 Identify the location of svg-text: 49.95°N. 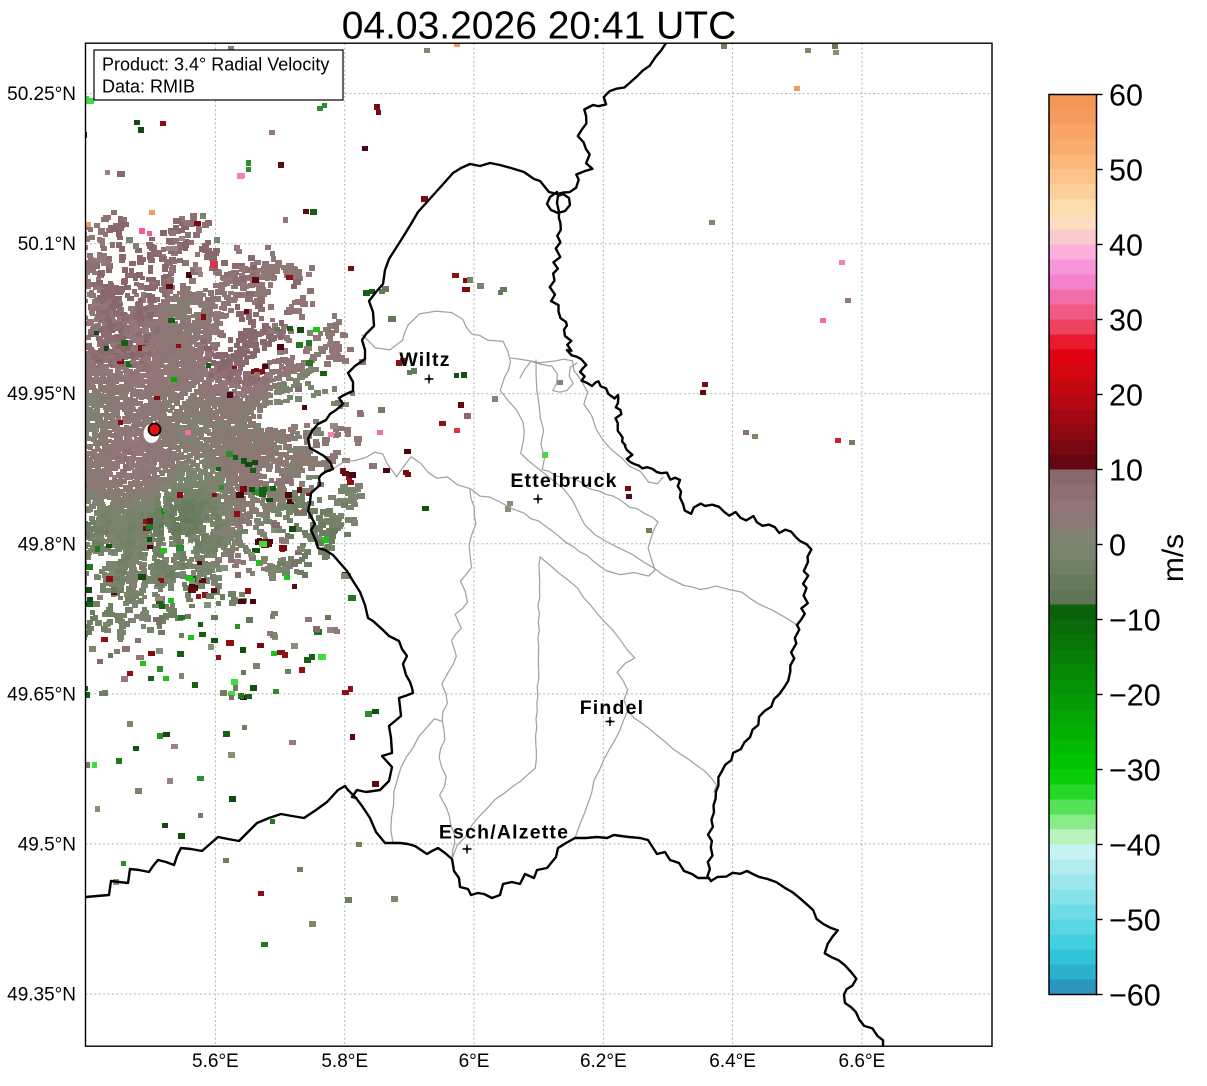
(41, 394).